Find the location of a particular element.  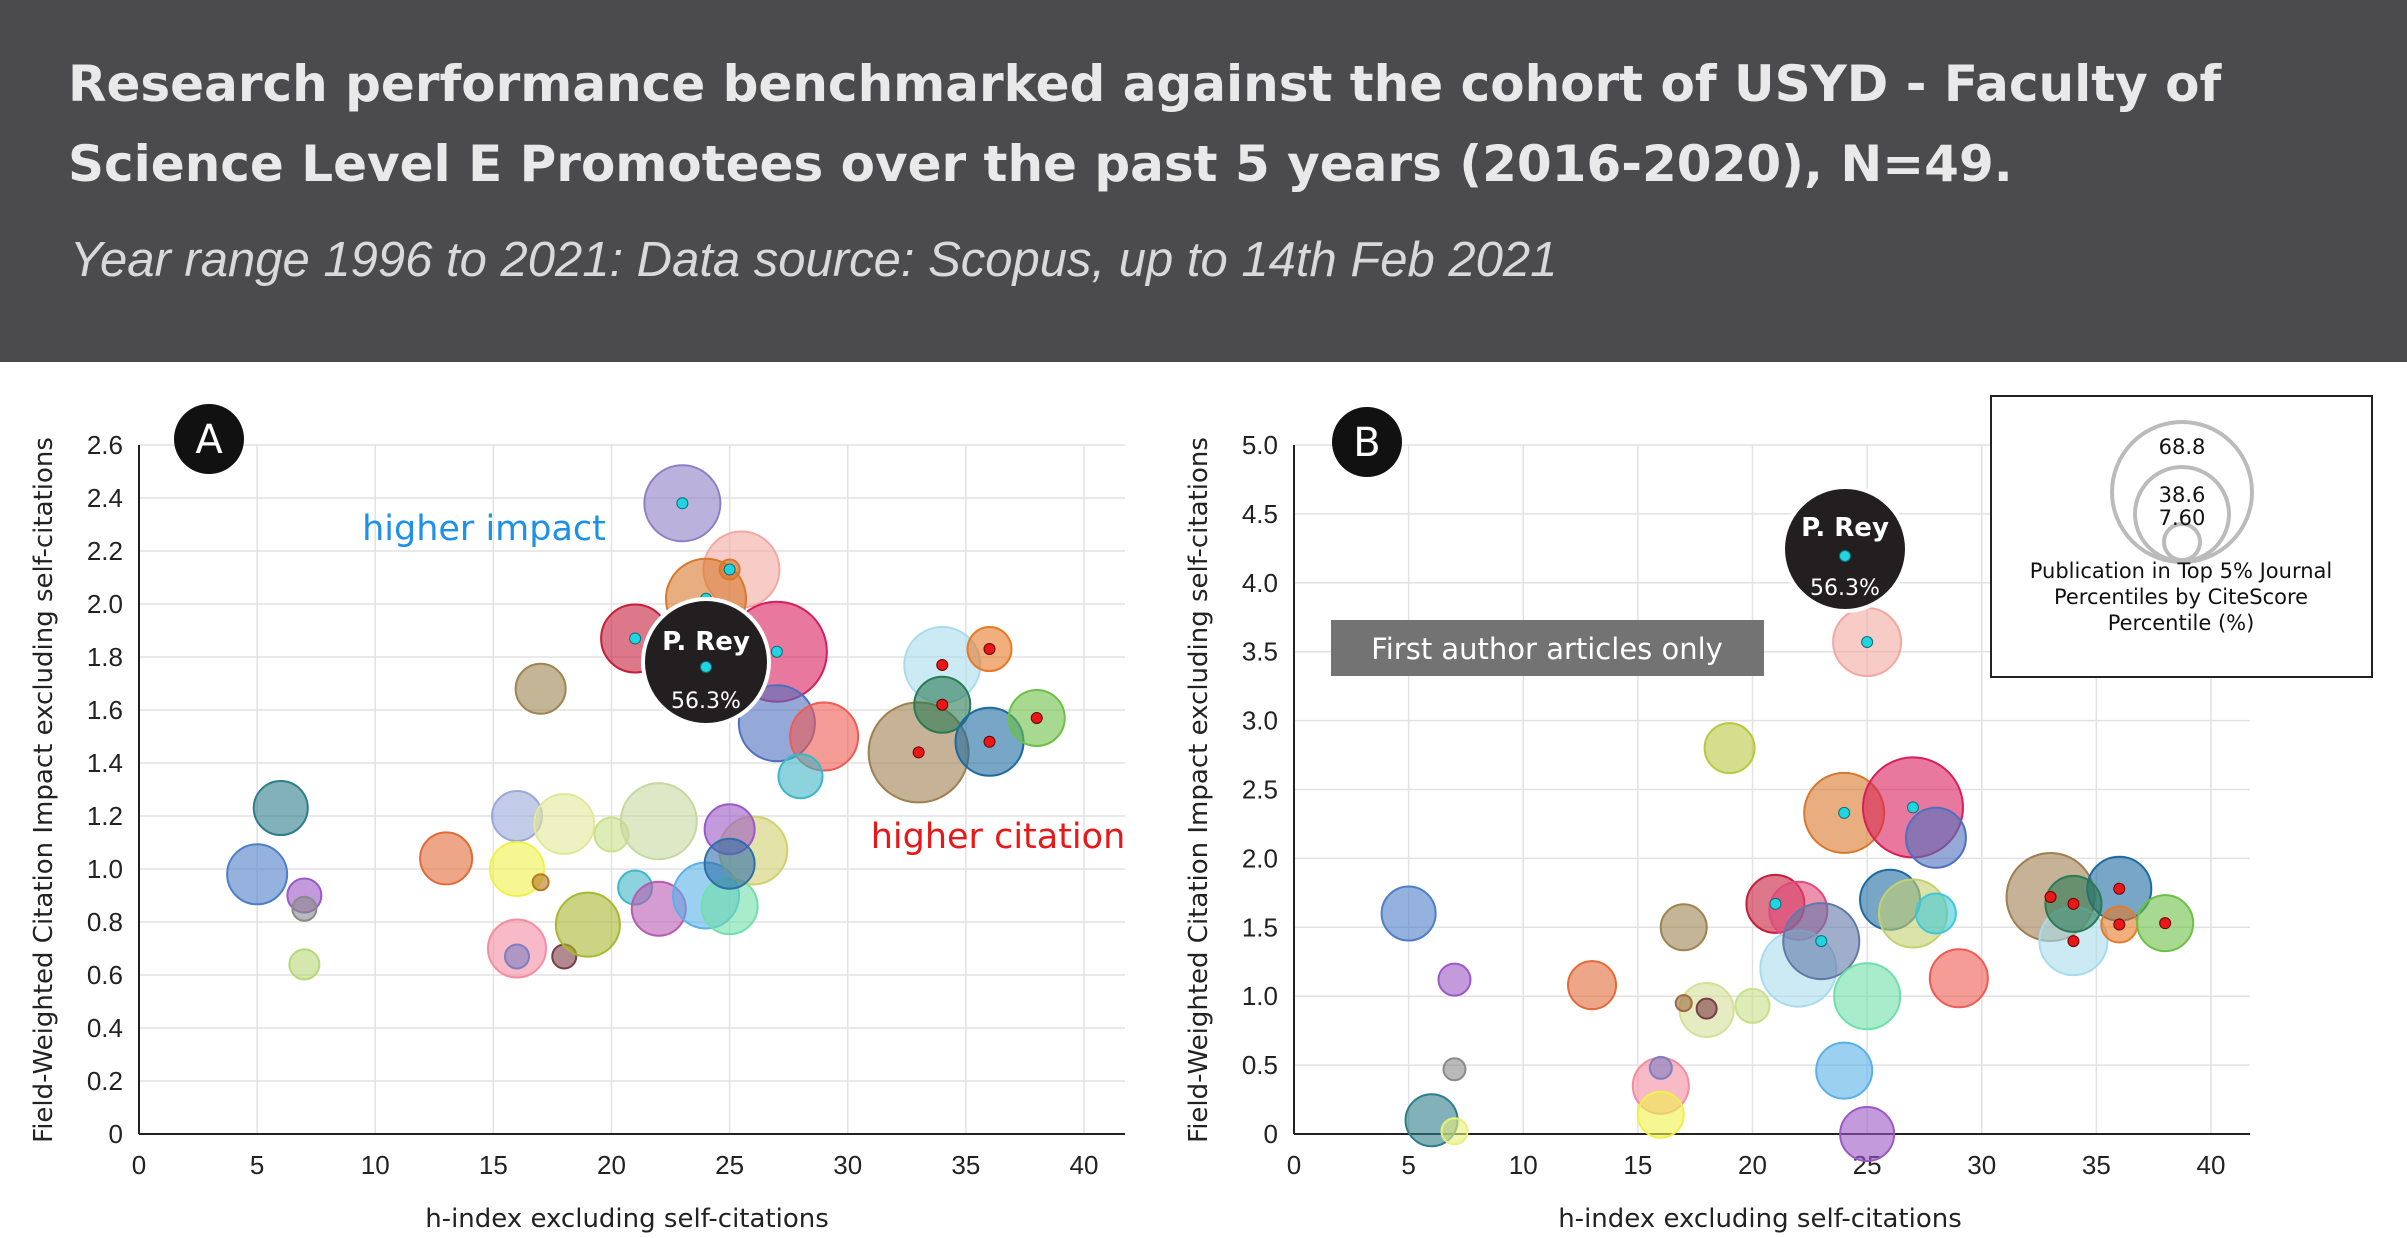

panel-b-y-tick-label: 4.0 is located at coordinates (1260, 583).